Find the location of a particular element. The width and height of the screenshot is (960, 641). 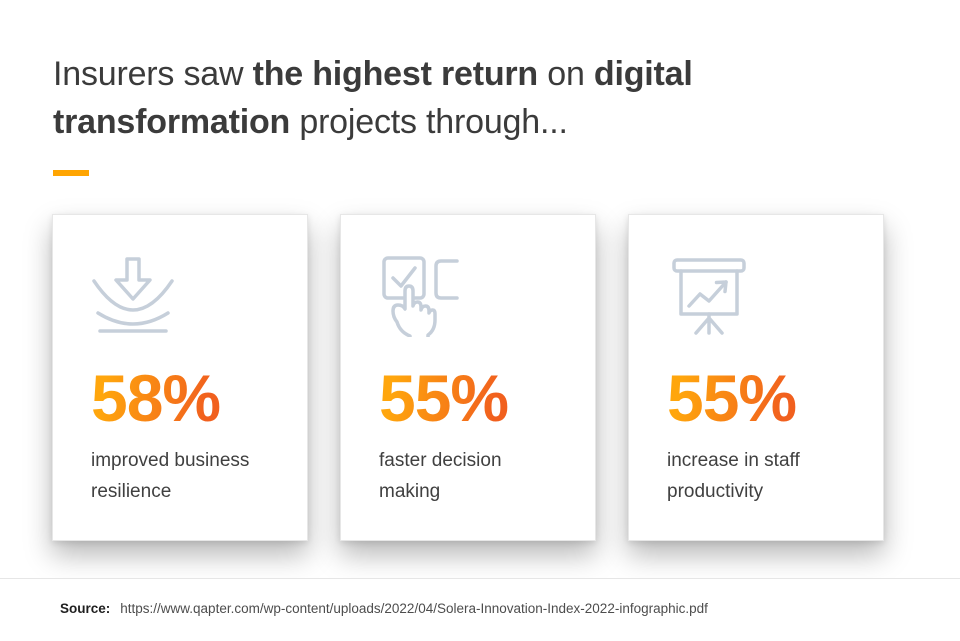

impact-absorption-icon is located at coordinates (133, 295).